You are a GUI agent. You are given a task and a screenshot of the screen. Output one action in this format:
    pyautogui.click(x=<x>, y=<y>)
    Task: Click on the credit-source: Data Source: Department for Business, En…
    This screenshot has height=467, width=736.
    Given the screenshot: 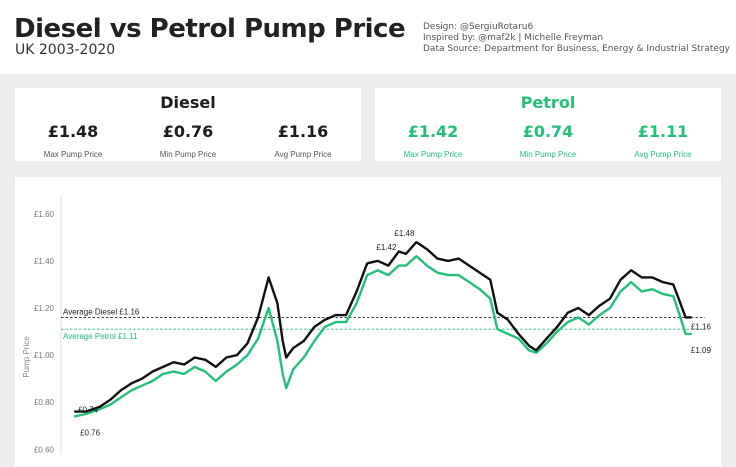 What is the action you would take?
    pyautogui.click(x=577, y=49)
    